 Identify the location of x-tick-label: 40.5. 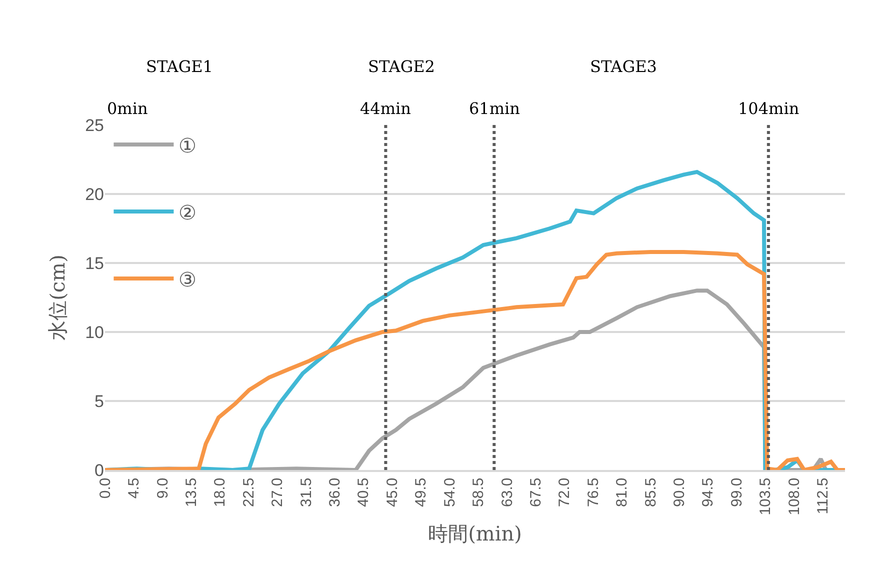
(363, 492).